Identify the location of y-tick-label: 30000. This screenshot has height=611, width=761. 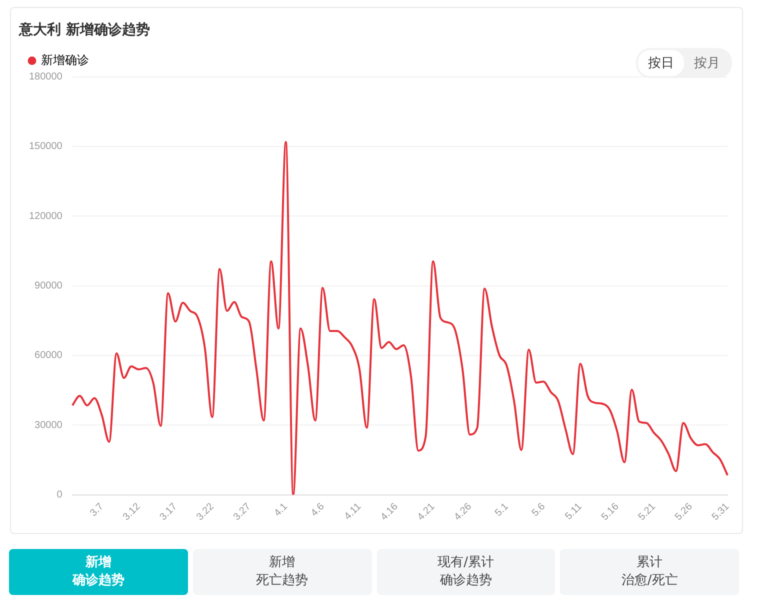
(48, 425).